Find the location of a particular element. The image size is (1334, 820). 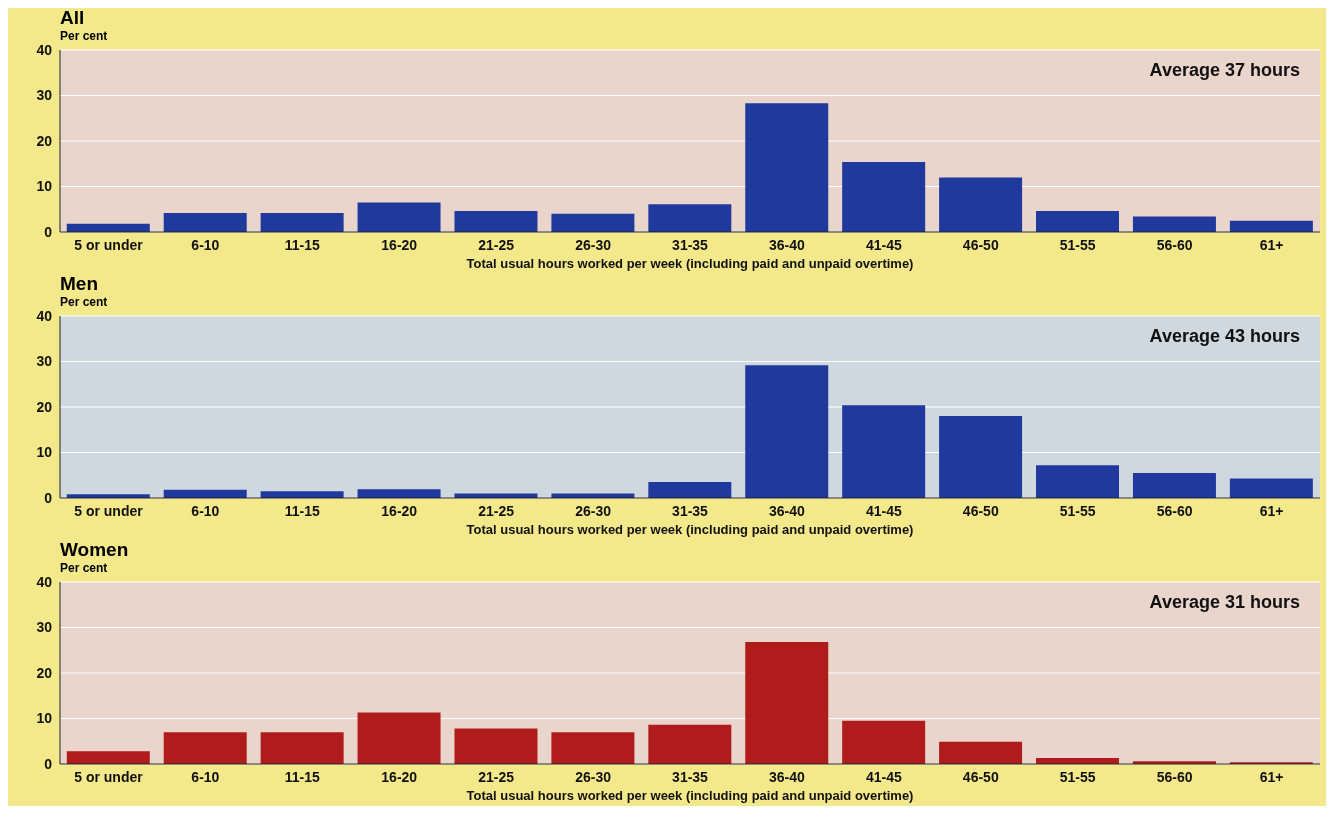

annotation: Average 43 hours is located at coordinates (1224, 336).